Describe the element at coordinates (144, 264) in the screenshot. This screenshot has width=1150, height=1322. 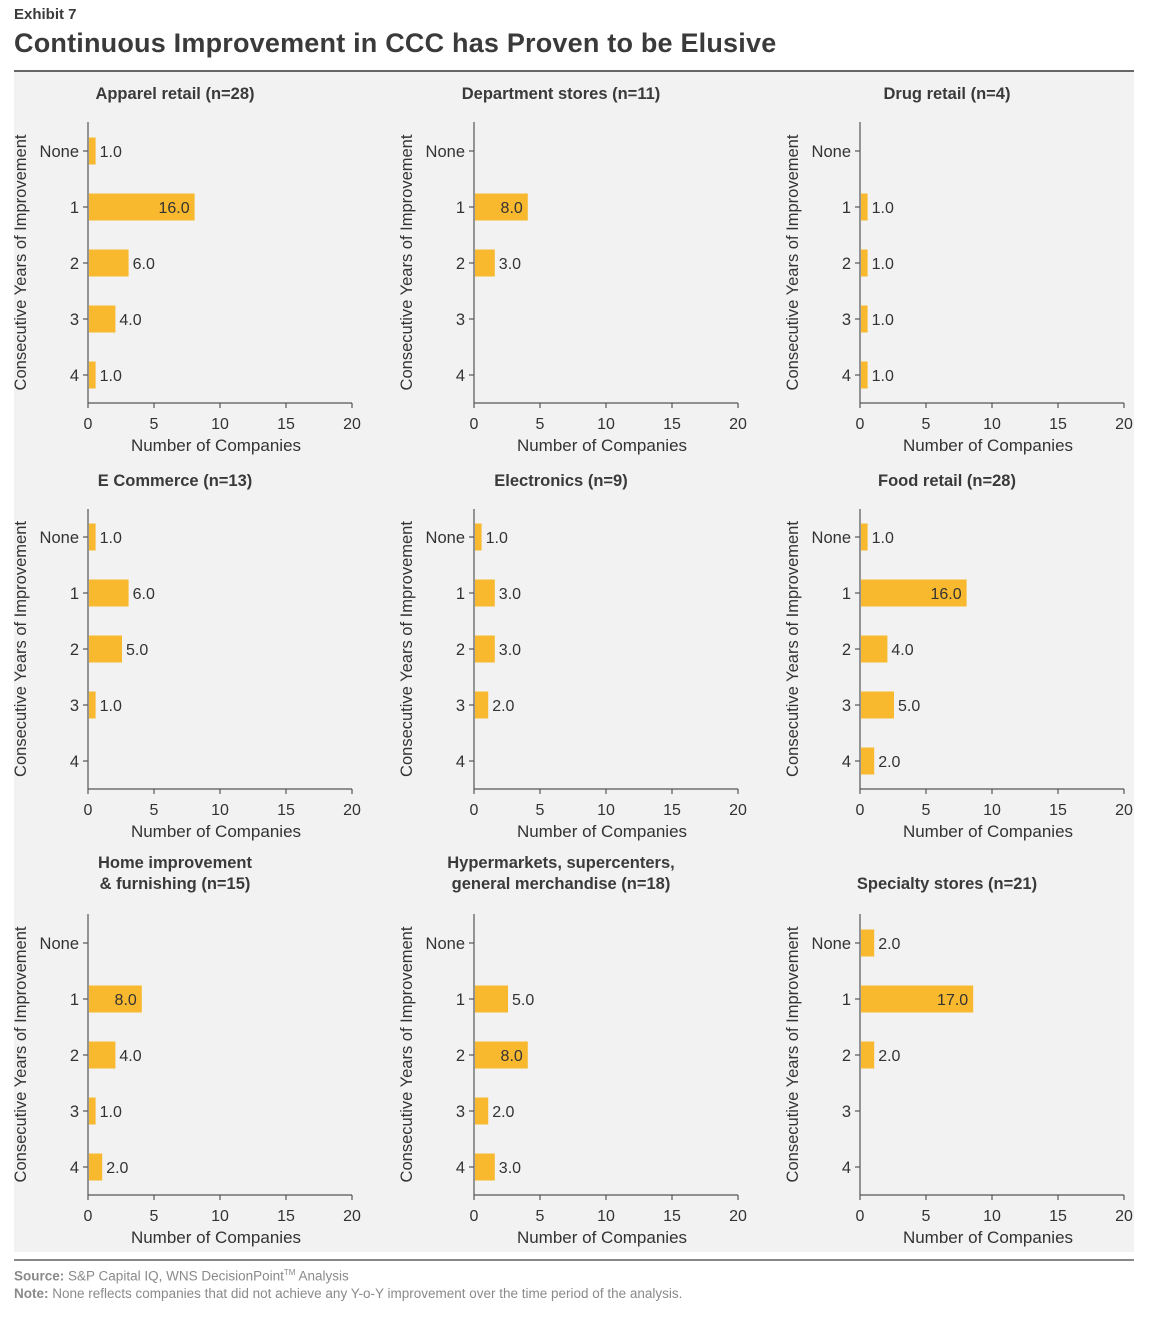
I see `data-label: 6.0` at that location.